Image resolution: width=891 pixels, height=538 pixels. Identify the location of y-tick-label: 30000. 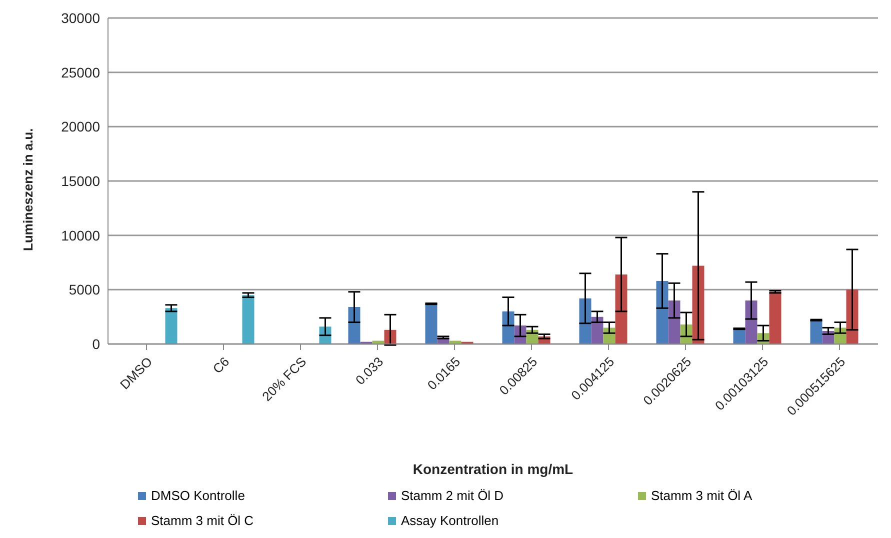
(80, 18).